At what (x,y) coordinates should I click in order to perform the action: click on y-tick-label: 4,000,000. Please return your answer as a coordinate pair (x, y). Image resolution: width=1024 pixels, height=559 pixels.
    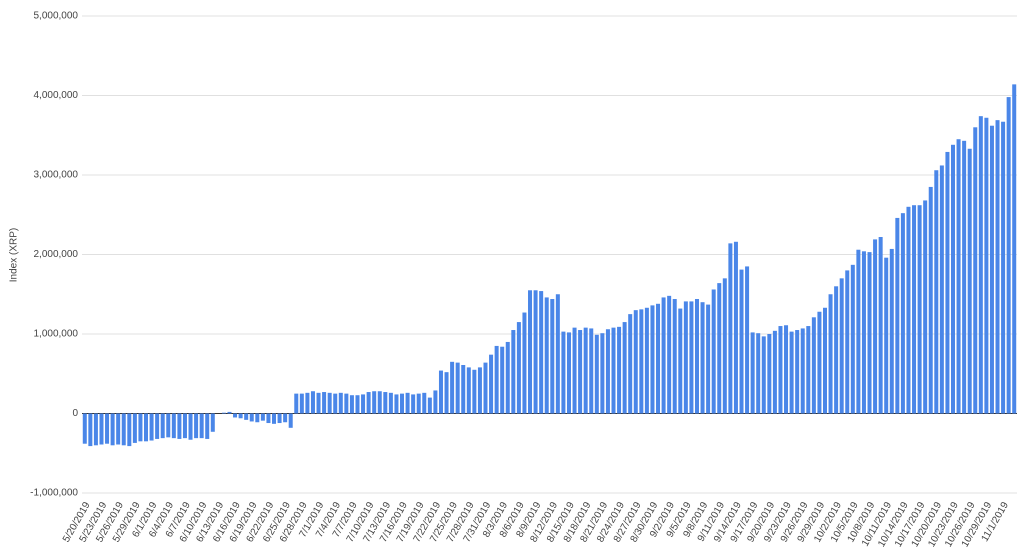
    Looking at the image, I should click on (56, 95).